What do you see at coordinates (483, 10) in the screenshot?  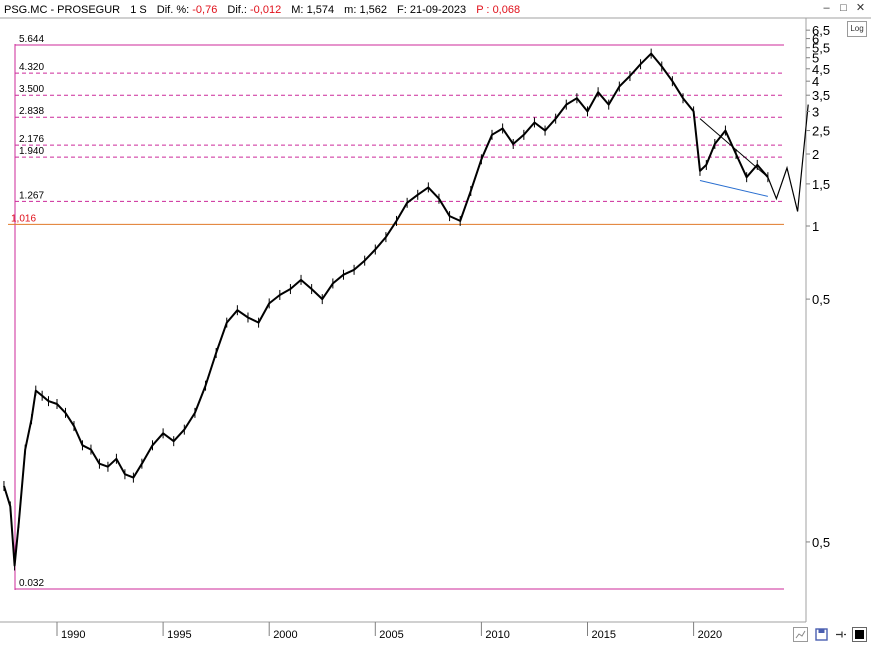 I see `p-label: P :` at bounding box center [483, 10].